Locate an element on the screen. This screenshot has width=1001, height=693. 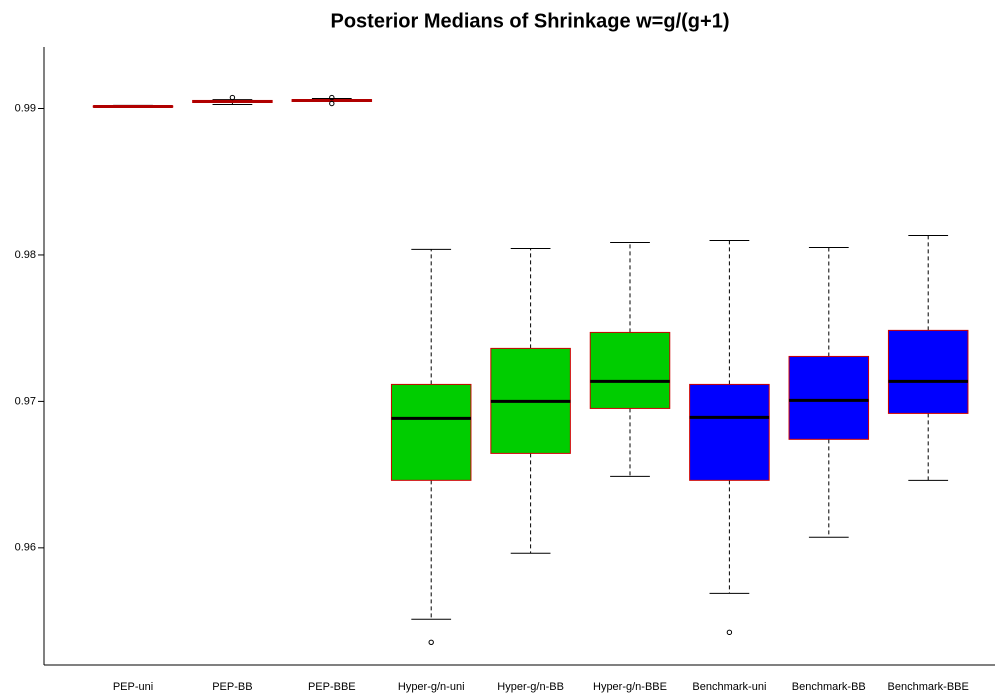
x-tick-label: PEP-uni is located at coordinates (133, 687).